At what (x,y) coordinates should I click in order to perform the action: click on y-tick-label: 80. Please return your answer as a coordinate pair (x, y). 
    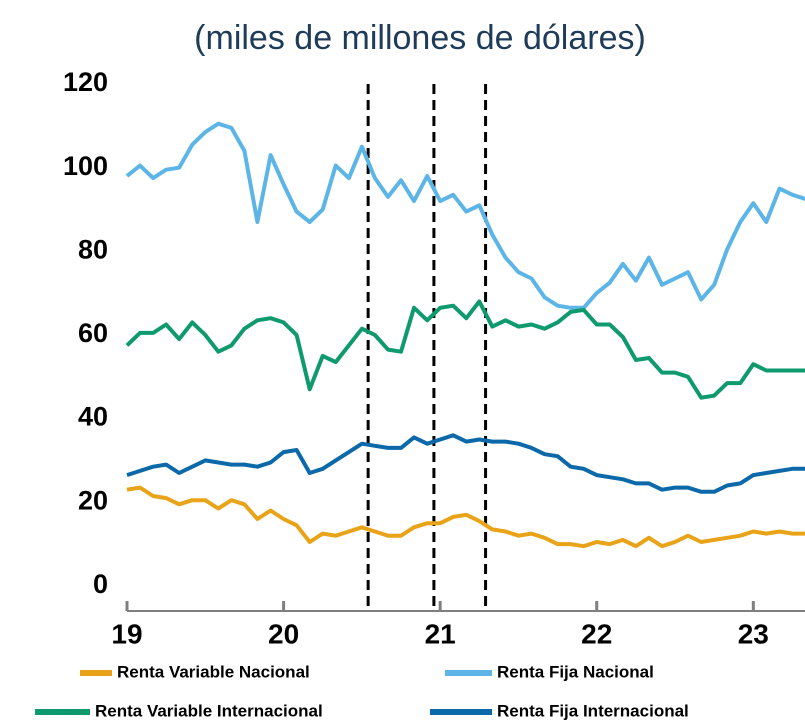
    Looking at the image, I should click on (93, 249).